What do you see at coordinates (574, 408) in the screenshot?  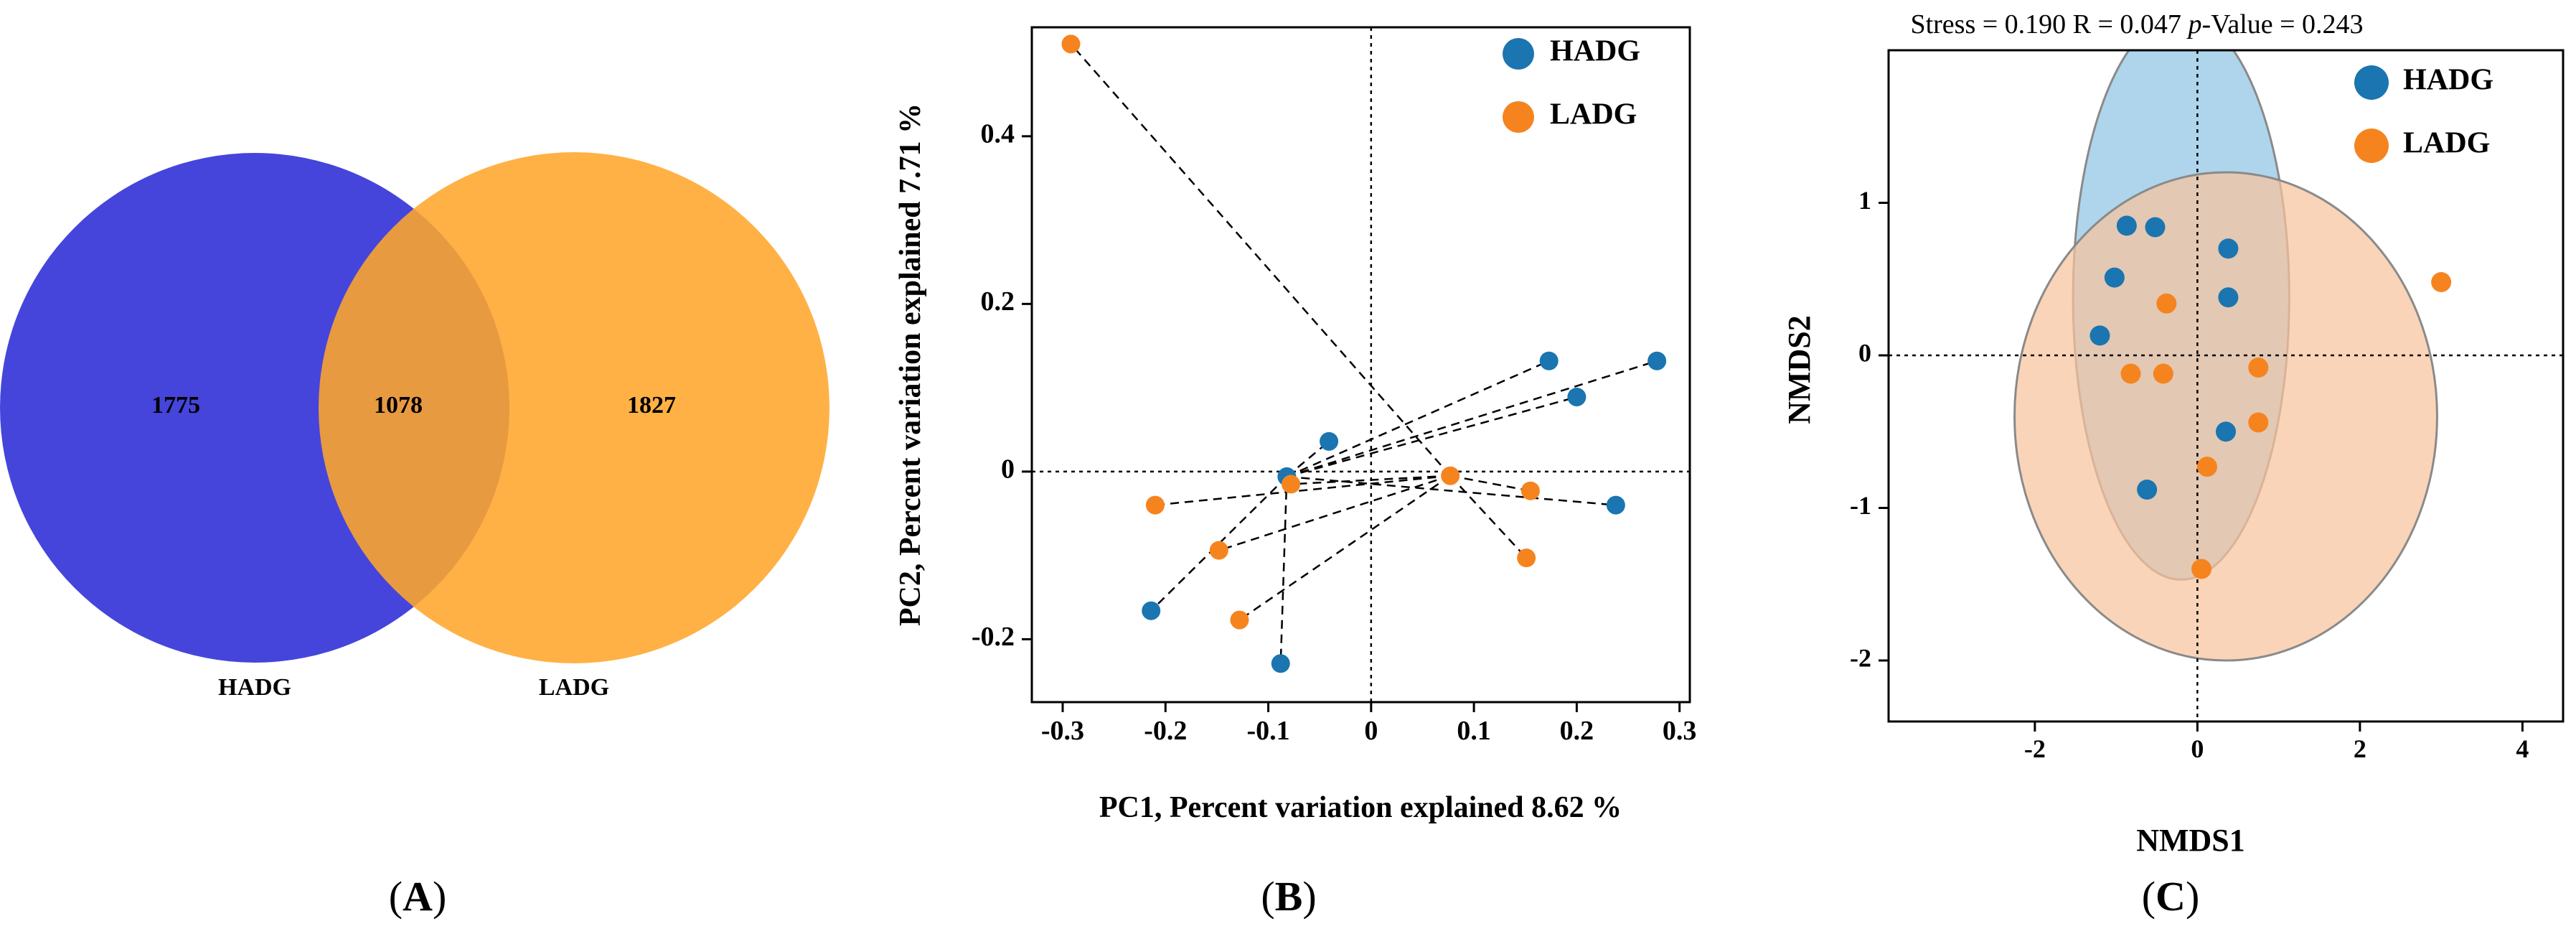 I see `venn-circle-ladg` at bounding box center [574, 408].